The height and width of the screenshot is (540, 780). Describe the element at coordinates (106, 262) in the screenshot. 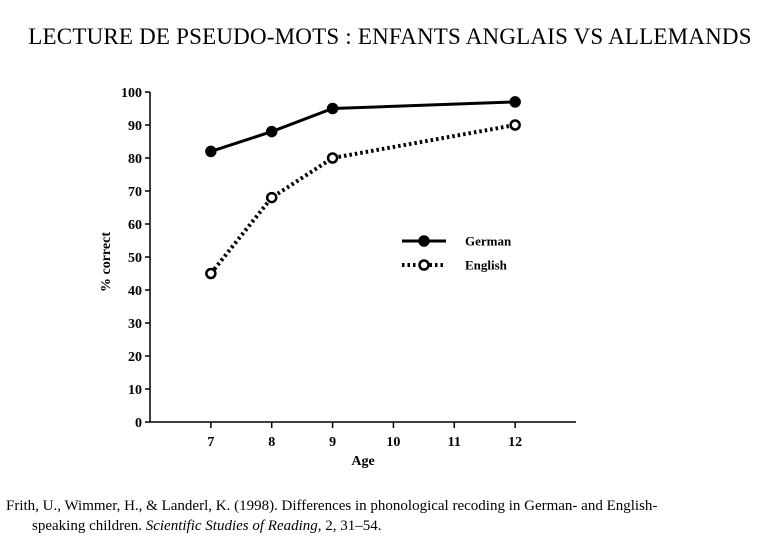

I see `y-axis-title: % correct` at that location.